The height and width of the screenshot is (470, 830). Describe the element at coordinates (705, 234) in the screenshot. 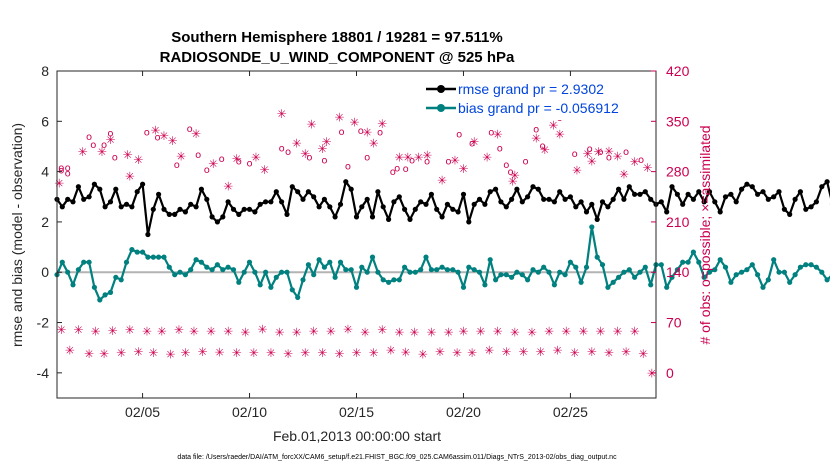

I see `y-axis-right-label: # of obs: o=possible; ×=assimilated` at that location.